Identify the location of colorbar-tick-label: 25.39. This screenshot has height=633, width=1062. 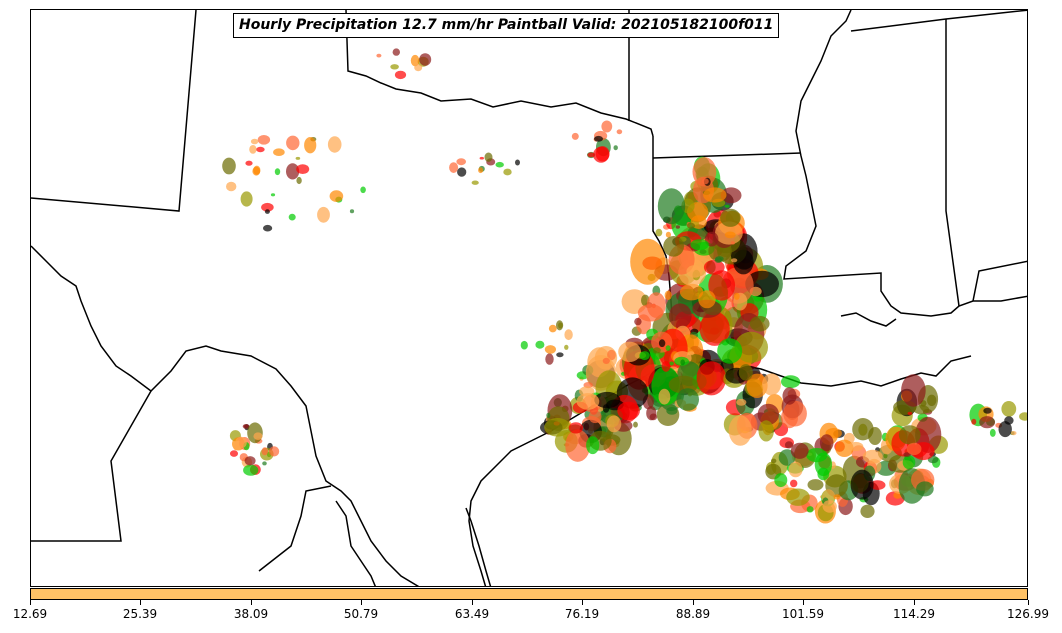
(140, 614).